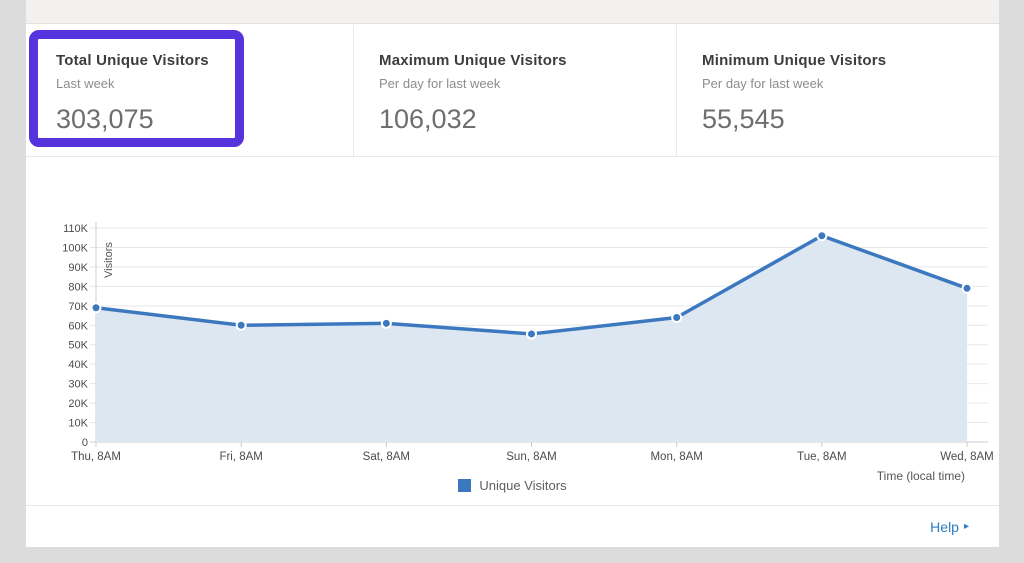 The width and height of the screenshot is (1024, 563). I want to click on stat-card-total-unique-visitors: Total Unique Visitors Last week 303,075, so click(189, 90).